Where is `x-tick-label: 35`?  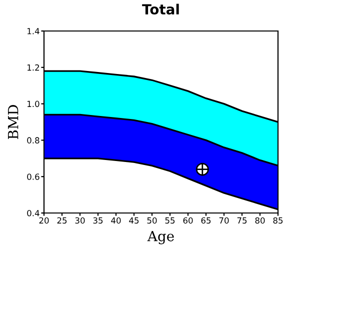
x-tick-label: 35 is located at coordinates (98, 220).